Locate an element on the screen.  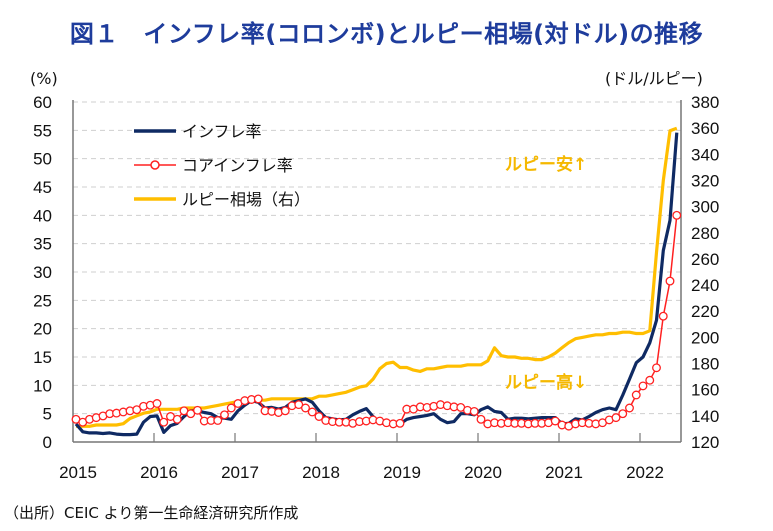
right-axis-unit: (ドル/ルピー) is located at coordinates (654, 78).